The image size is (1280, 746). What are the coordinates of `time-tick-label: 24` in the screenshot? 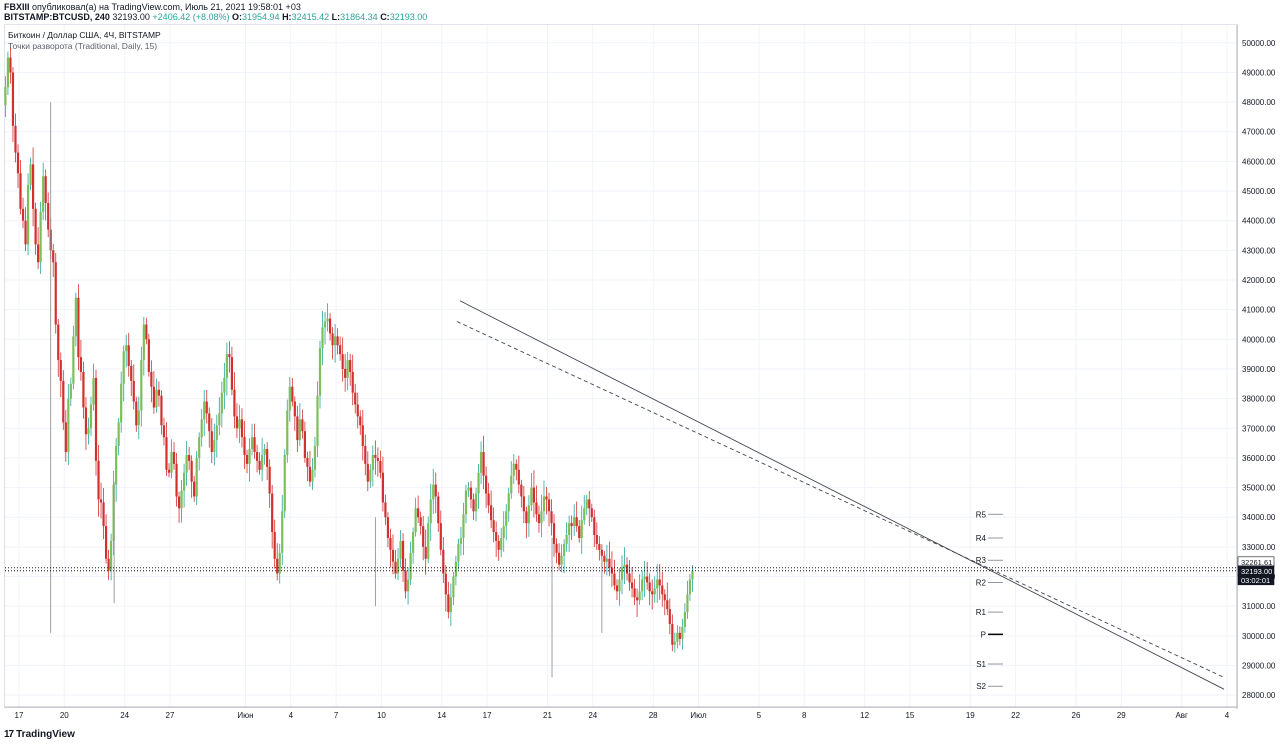 It's located at (124, 715).